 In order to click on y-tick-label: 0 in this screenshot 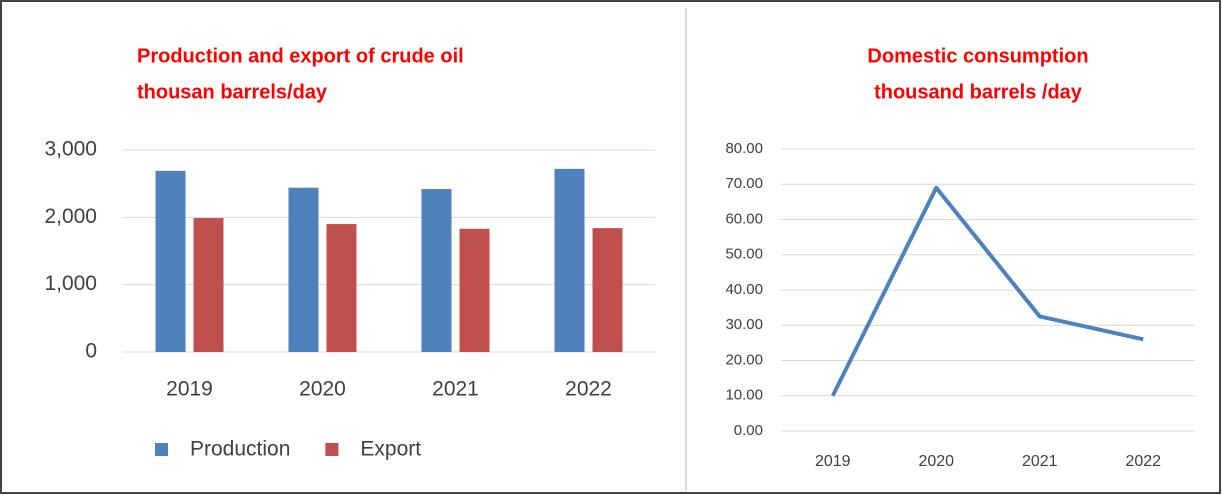, I will do `click(91, 351)`.